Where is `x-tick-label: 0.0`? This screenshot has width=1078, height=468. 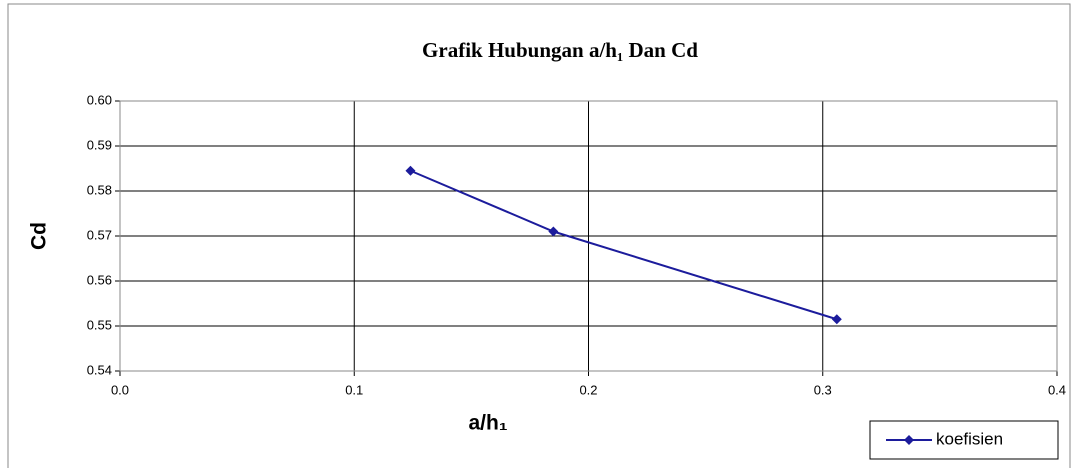 x-tick-label: 0.0 is located at coordinates (120, 389).